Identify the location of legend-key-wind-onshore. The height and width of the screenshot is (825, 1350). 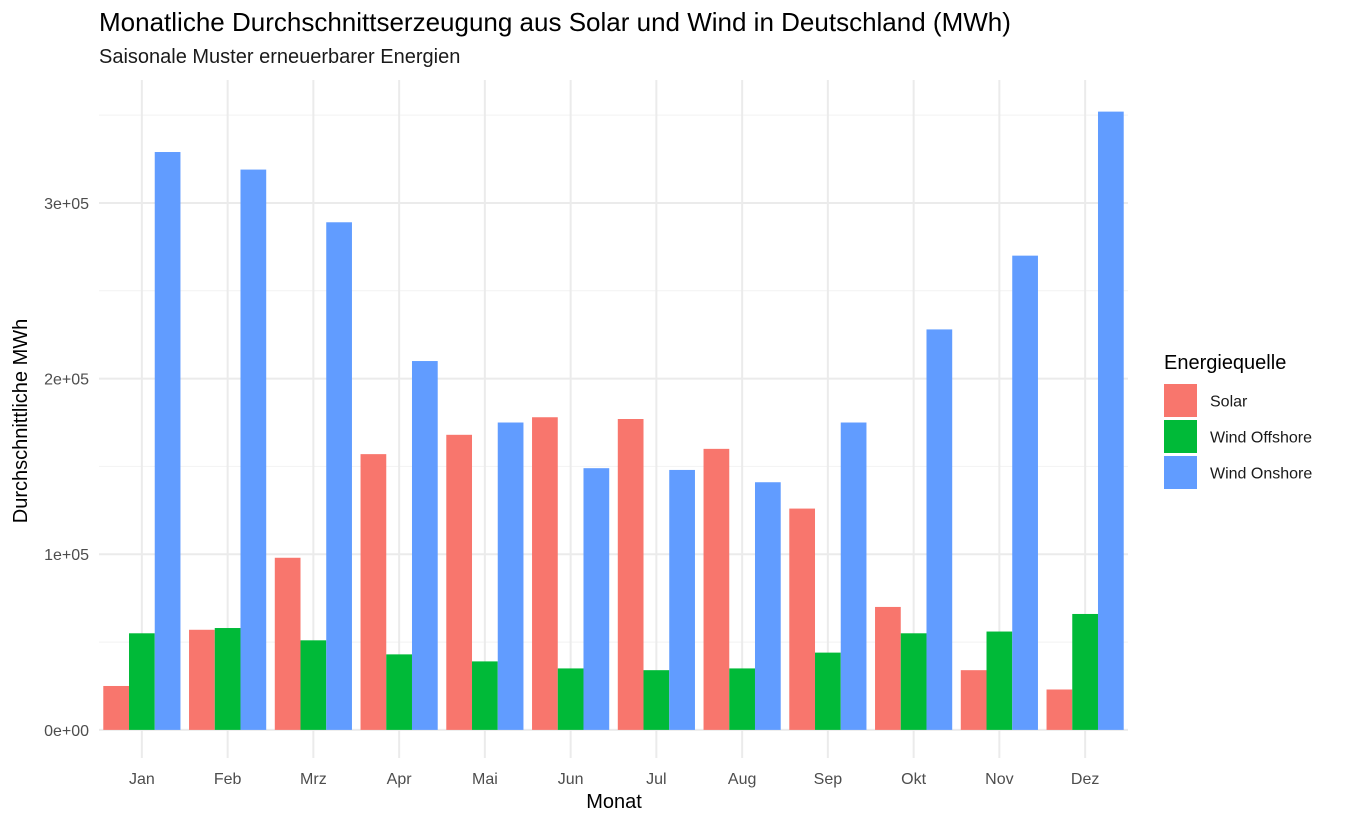
(1180, 472).